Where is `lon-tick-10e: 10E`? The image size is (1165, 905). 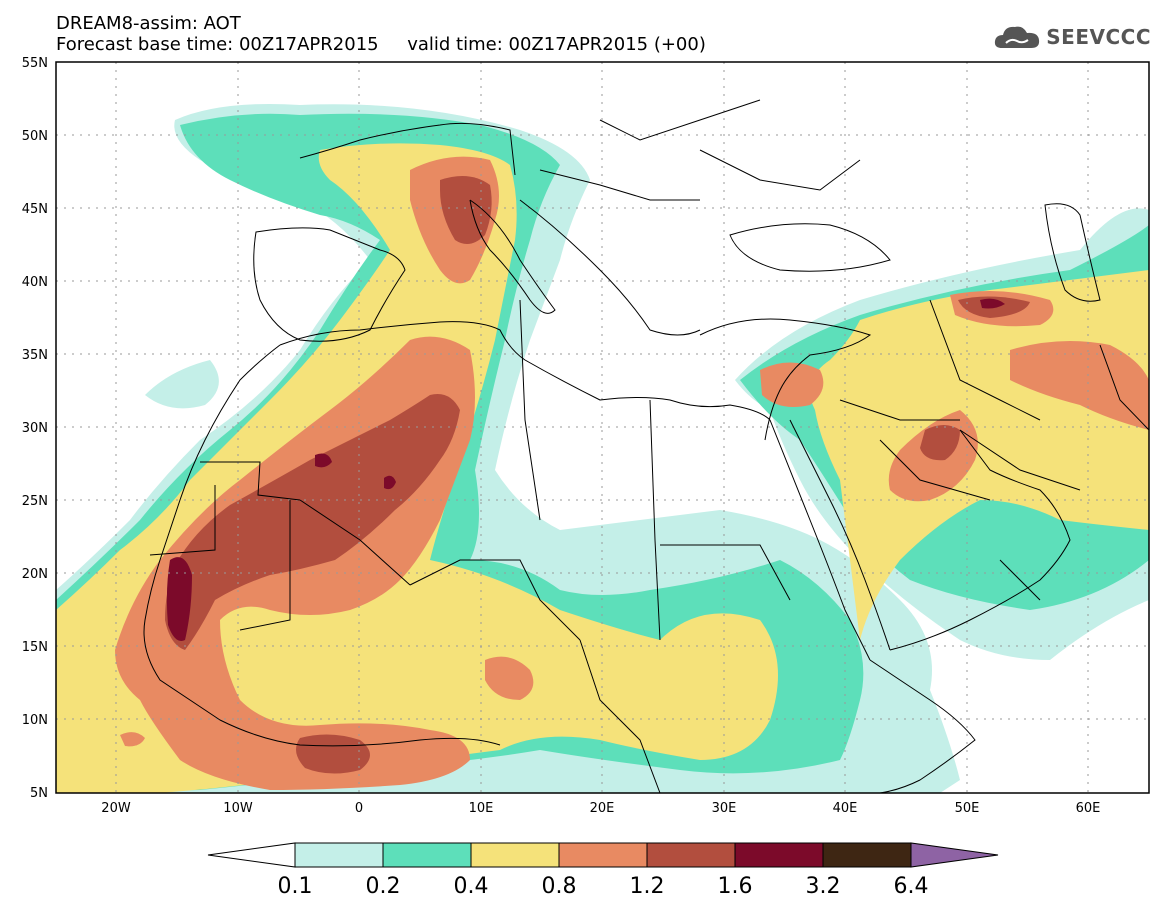 lon-tick-10e: 10E is located at coordinates (481, 808).